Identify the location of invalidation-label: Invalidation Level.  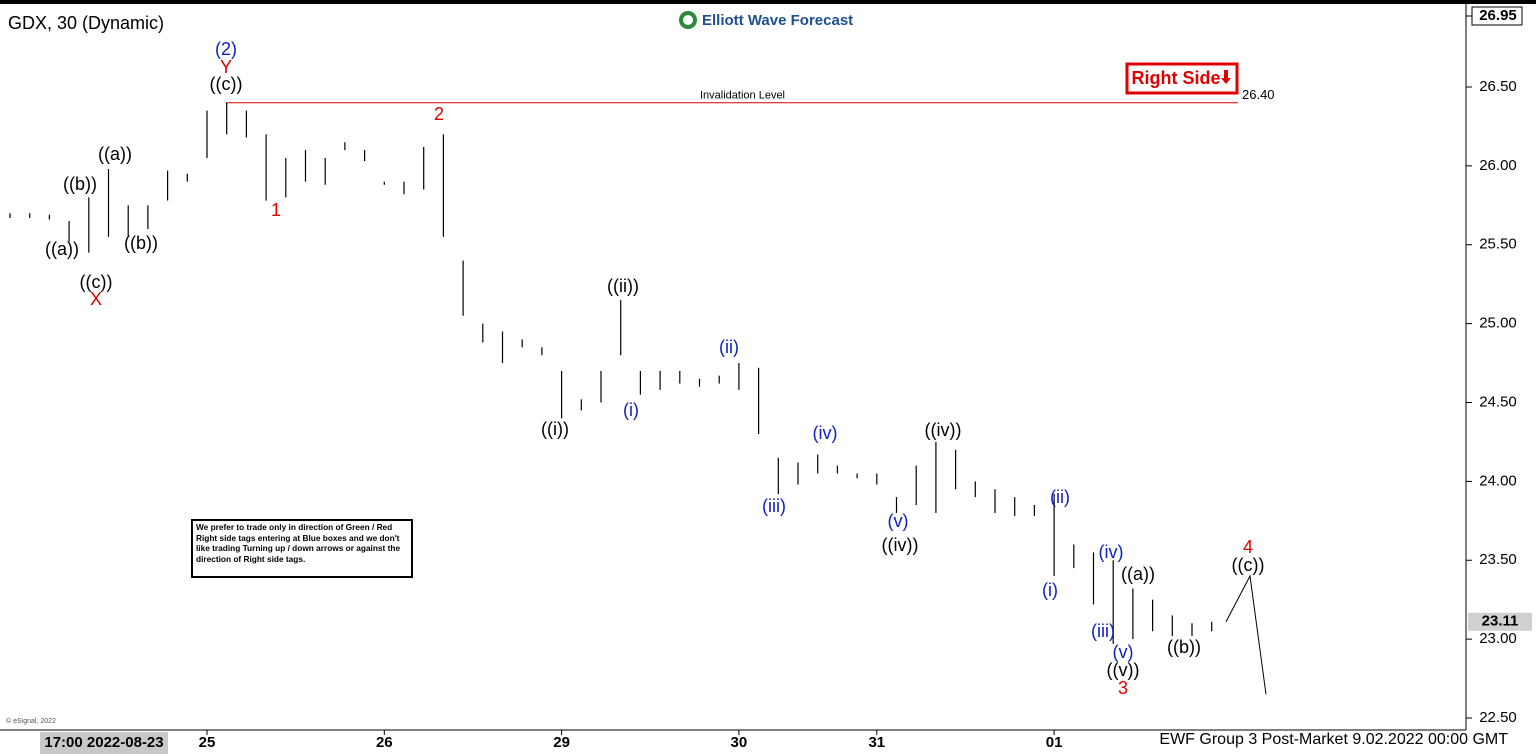
(742, 96).